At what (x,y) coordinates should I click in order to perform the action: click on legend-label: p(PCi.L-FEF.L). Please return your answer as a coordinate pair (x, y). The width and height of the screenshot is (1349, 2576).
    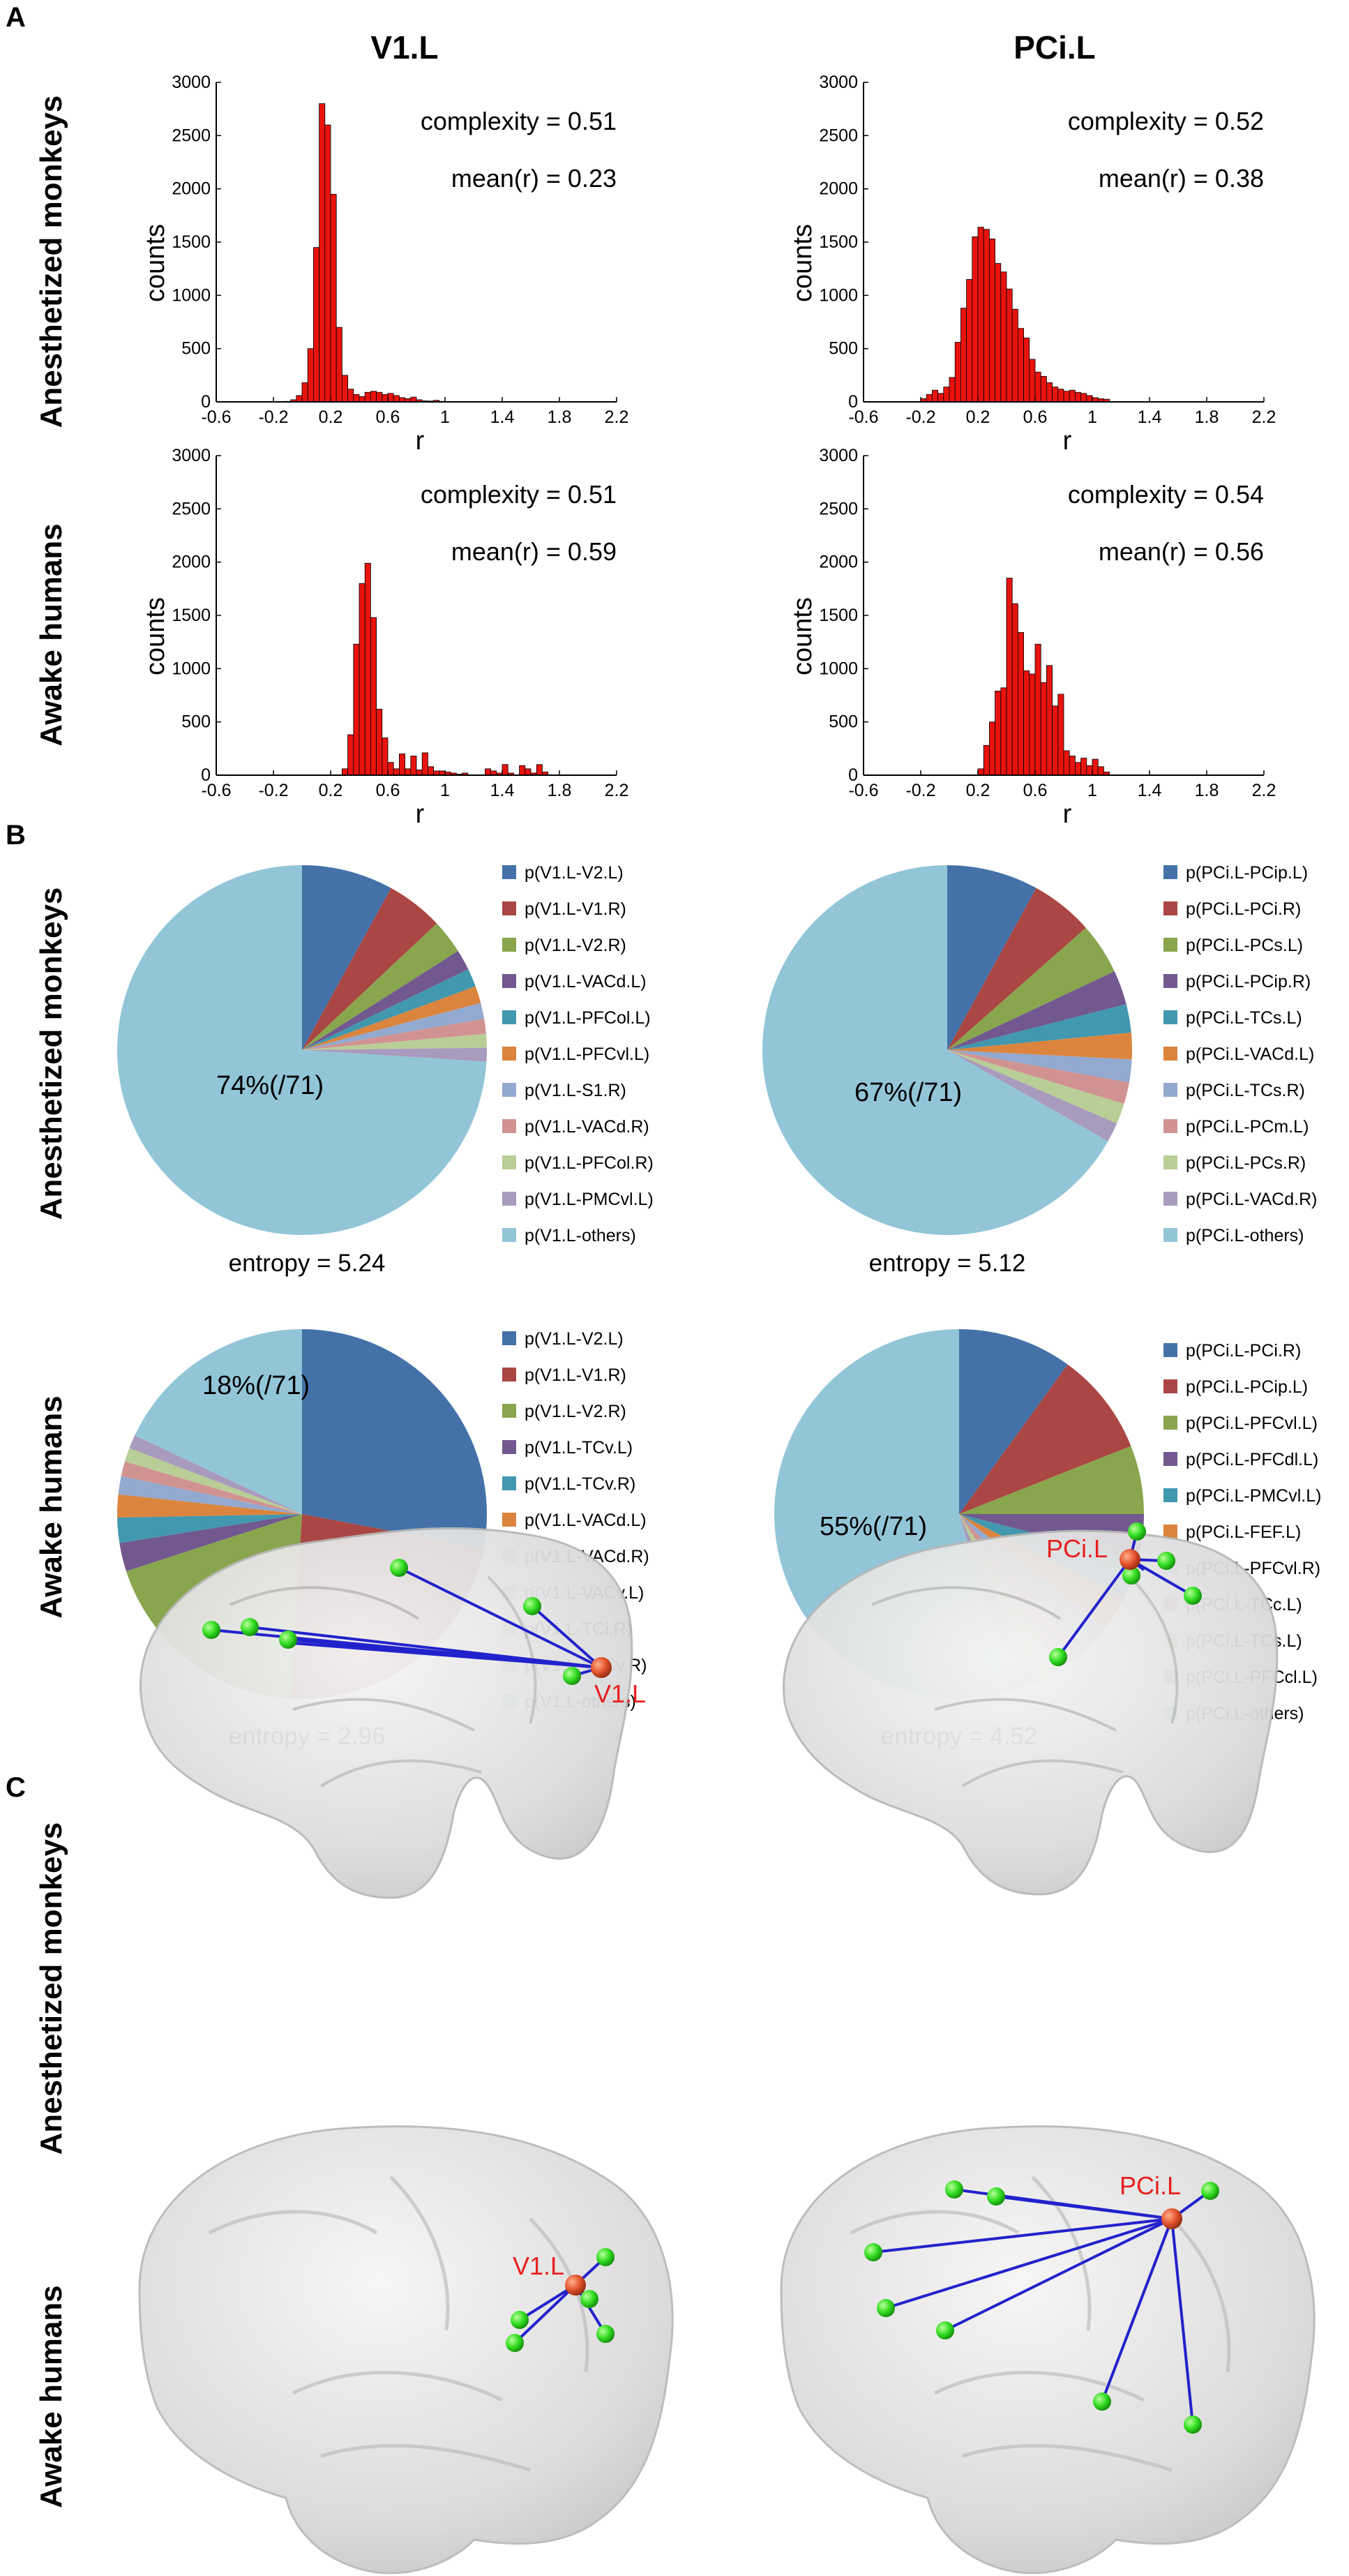
    Looking at the image, I should click on (1243, 1532).